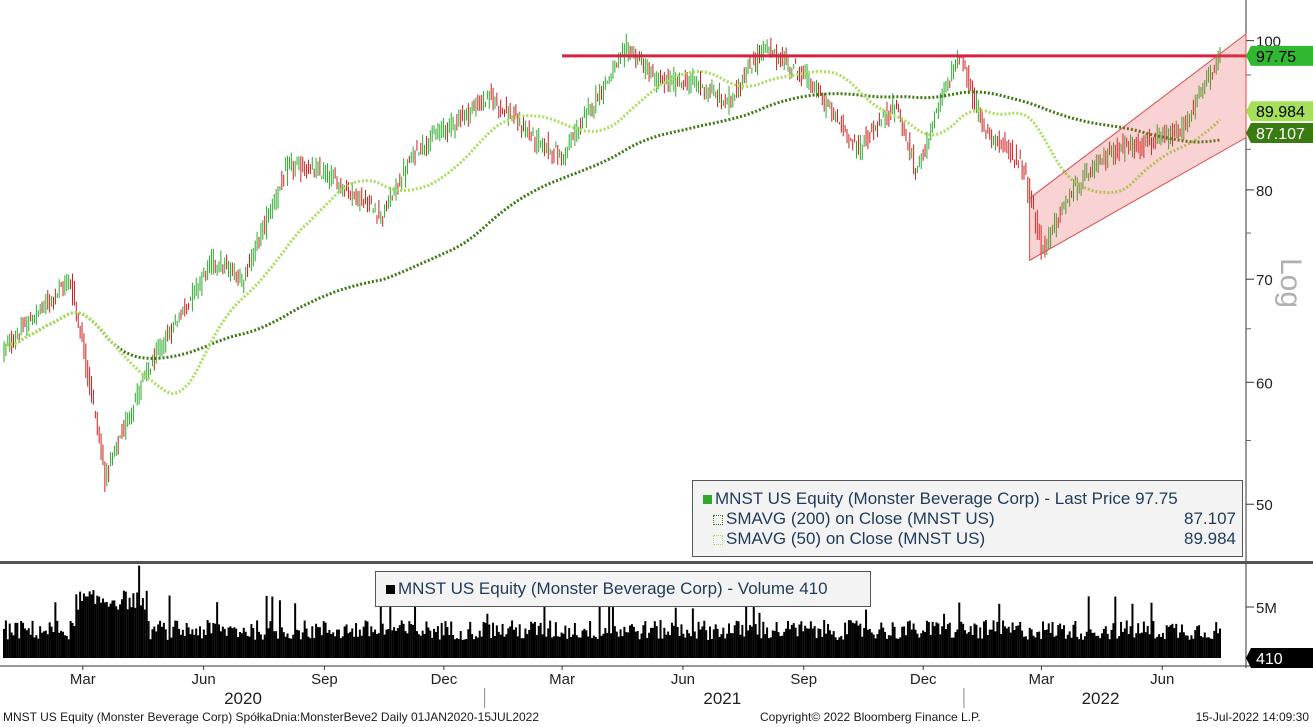 The height and width of the screenshot is (727, 1313). Describe the element at coordinates (1264, 505) in the screenshot. I see `y-tick-label: 50` at that location.